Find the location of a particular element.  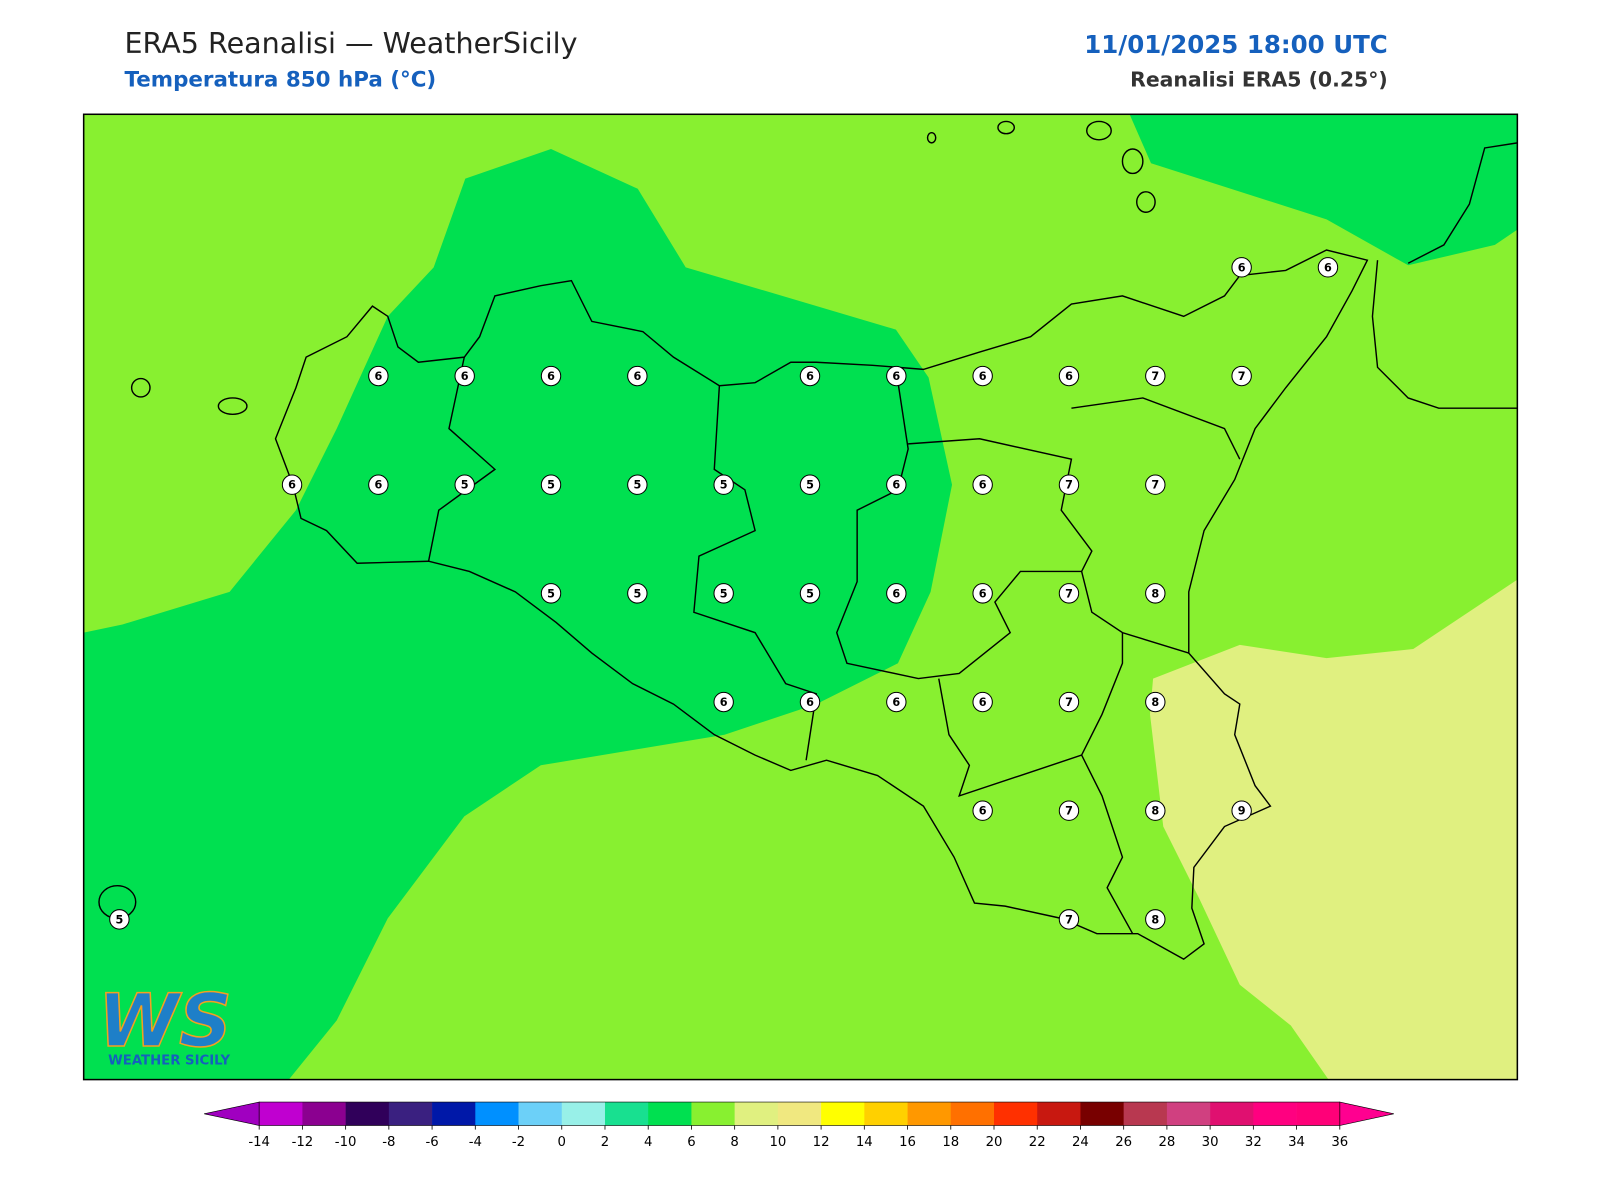

colorbar-tick-label: 16 is located at coordinates (907, 1142).